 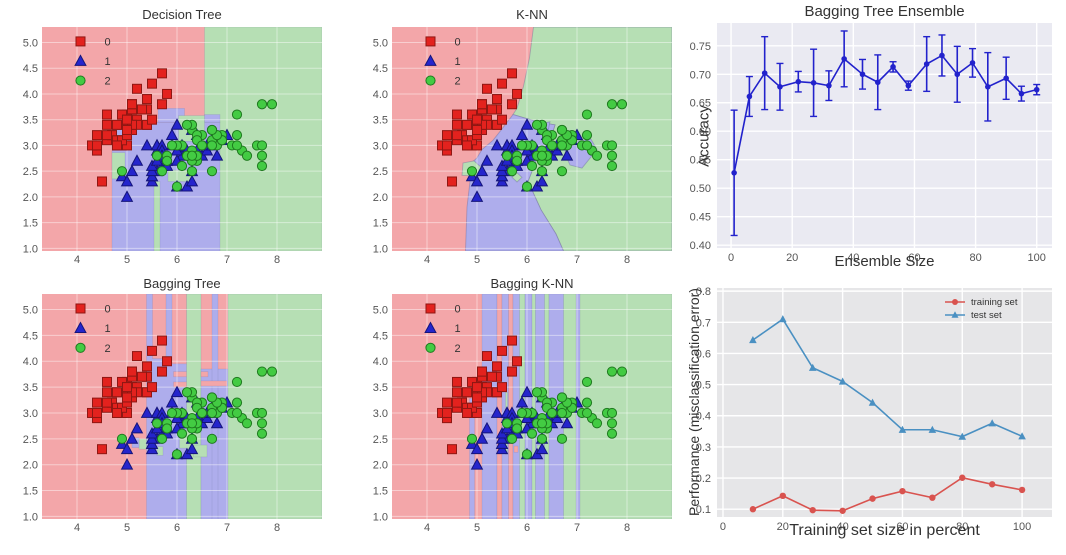 What do you see at coordinates (380, 362) in the screenshot?
I see `y-tick-label: 4.0` at bounding box center [380, 362].